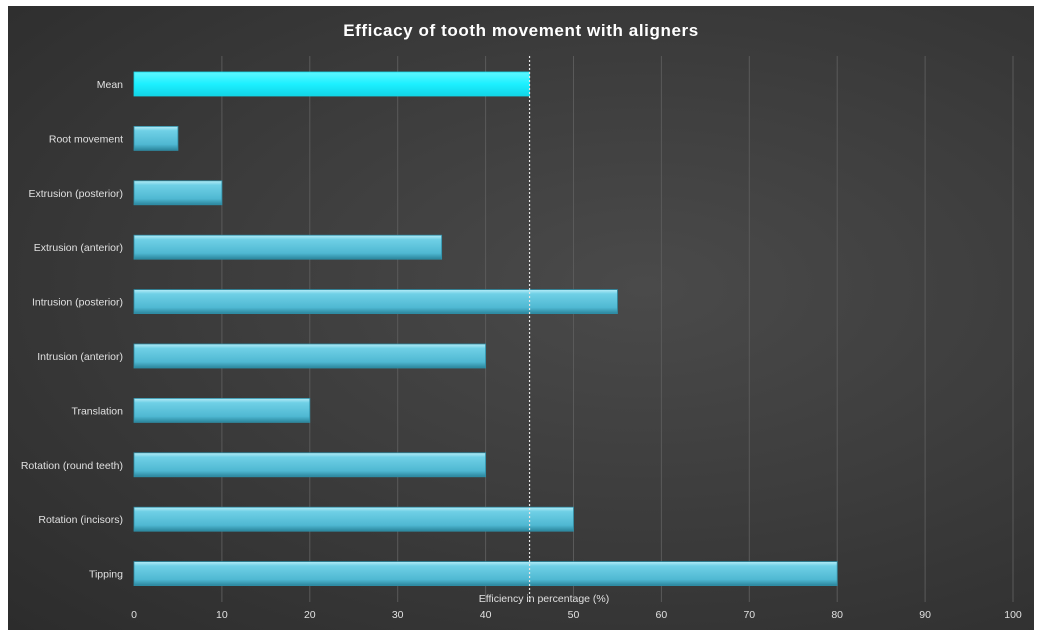 The image size is (1042, 636). I want to click on bar-rotation-incisors, so click(353, 519).